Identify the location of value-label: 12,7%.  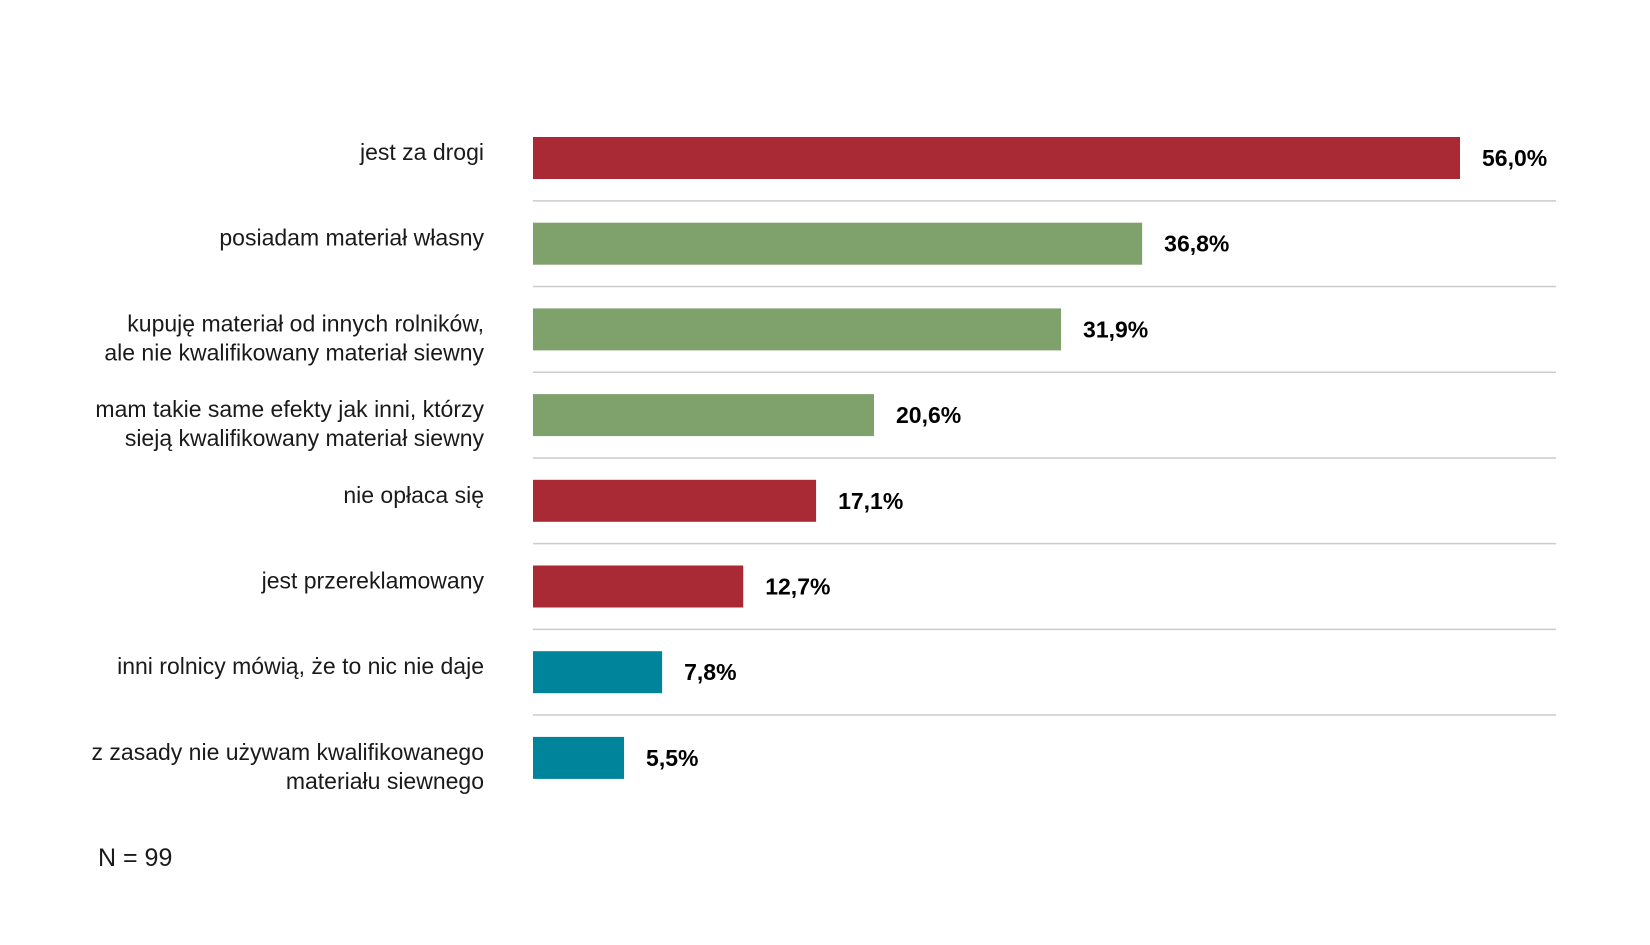
(797, 587).